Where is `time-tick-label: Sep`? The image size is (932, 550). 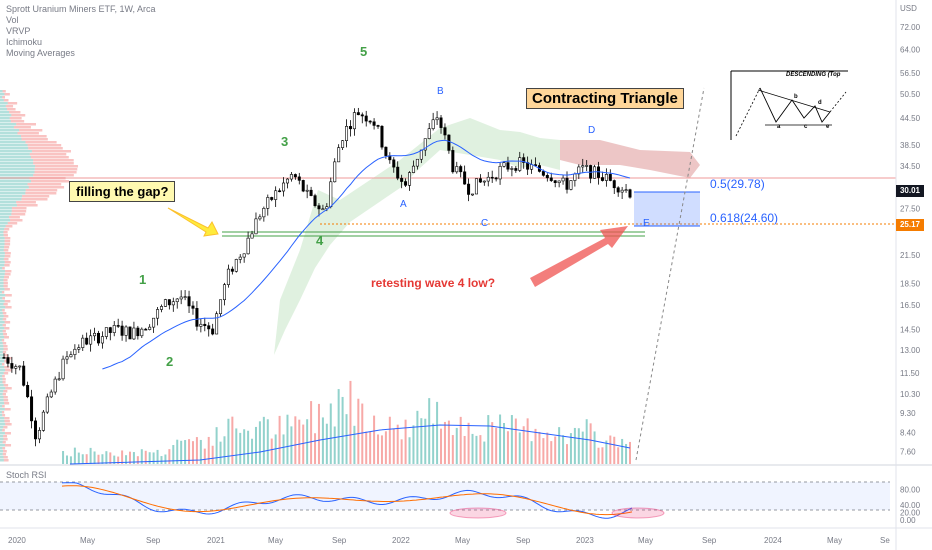
time-tick-label: Sep is located at coordinates (523, 540).